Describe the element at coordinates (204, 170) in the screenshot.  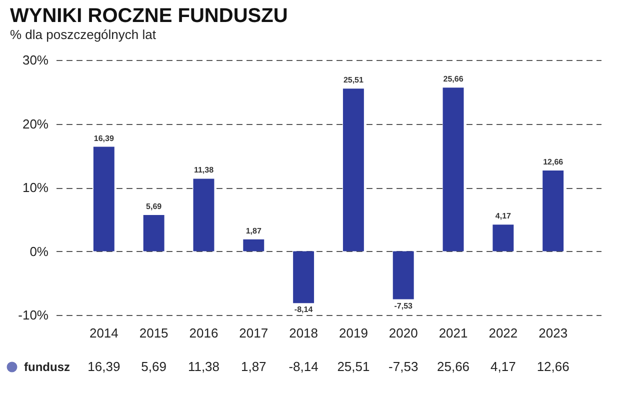
I see `text: 11,38` at that location.